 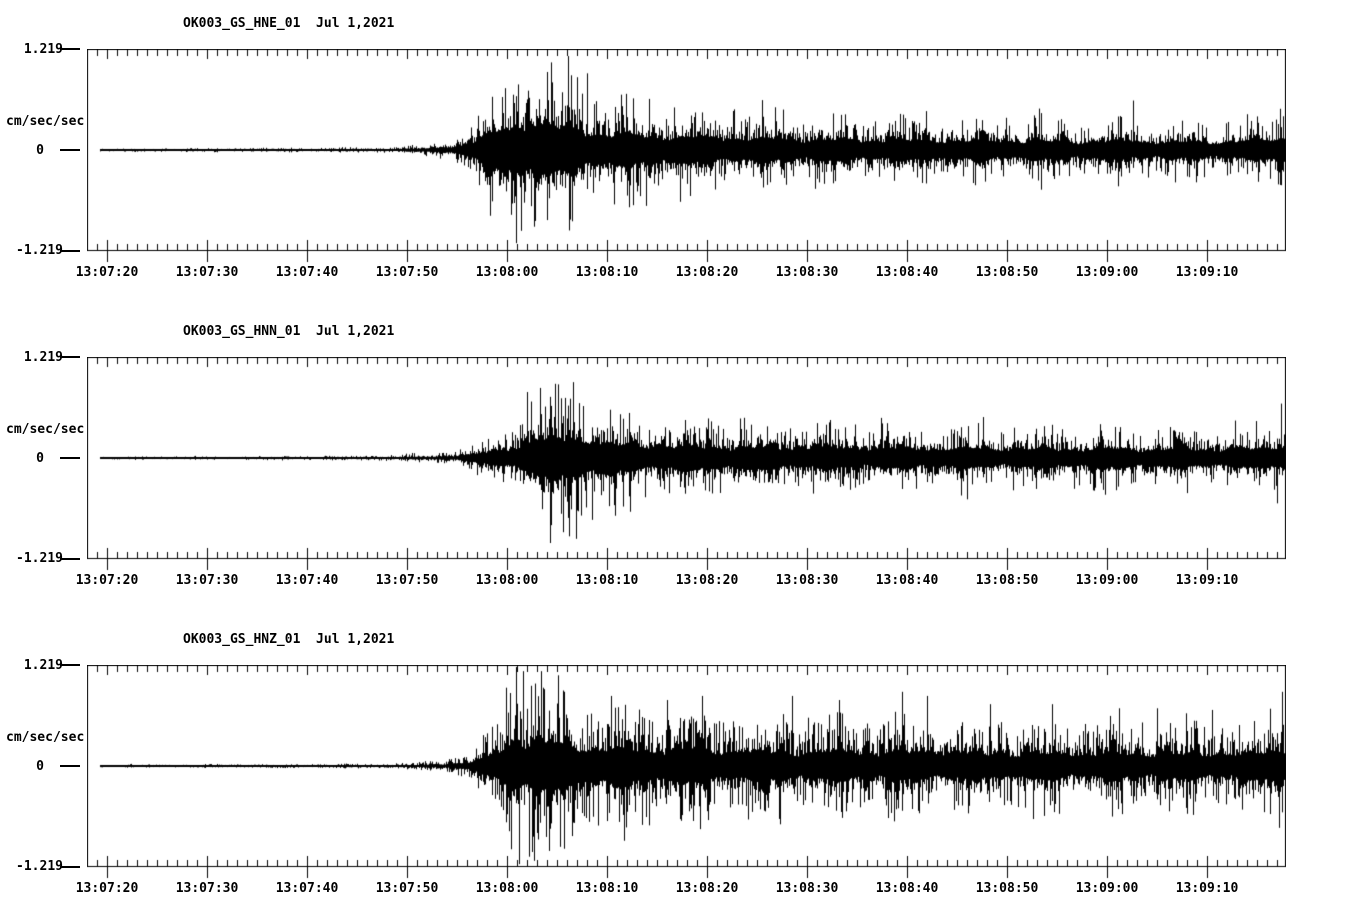 What do you see at coordinates (289, 23) in the screenshot?
I see `panel-title: OK003_GS_HNE_01 Jul 1,2021` at bounding box center [289, 23].